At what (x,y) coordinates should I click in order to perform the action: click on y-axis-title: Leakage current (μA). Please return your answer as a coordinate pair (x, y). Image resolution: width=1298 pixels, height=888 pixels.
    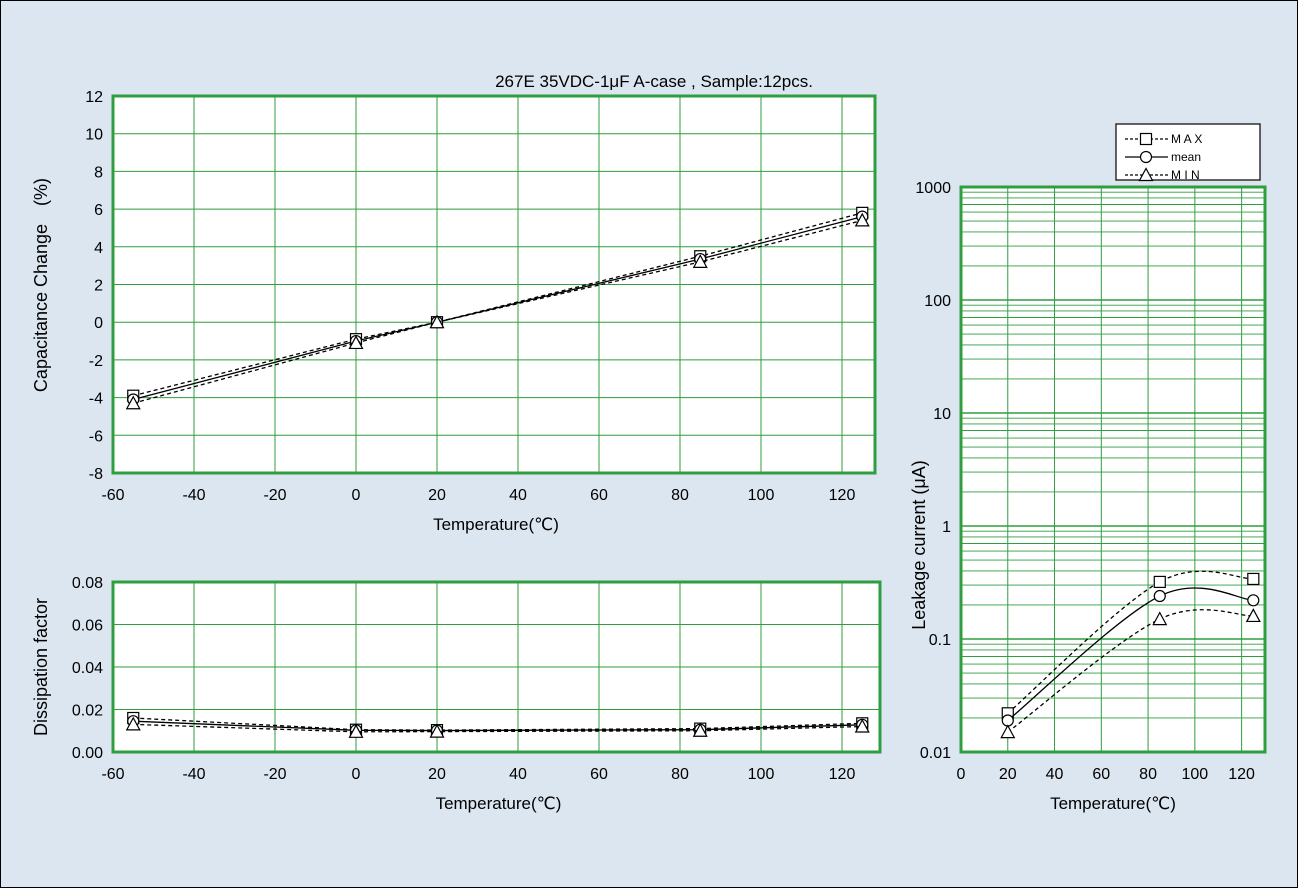
    Looking at the image, I should click on (919, 544).